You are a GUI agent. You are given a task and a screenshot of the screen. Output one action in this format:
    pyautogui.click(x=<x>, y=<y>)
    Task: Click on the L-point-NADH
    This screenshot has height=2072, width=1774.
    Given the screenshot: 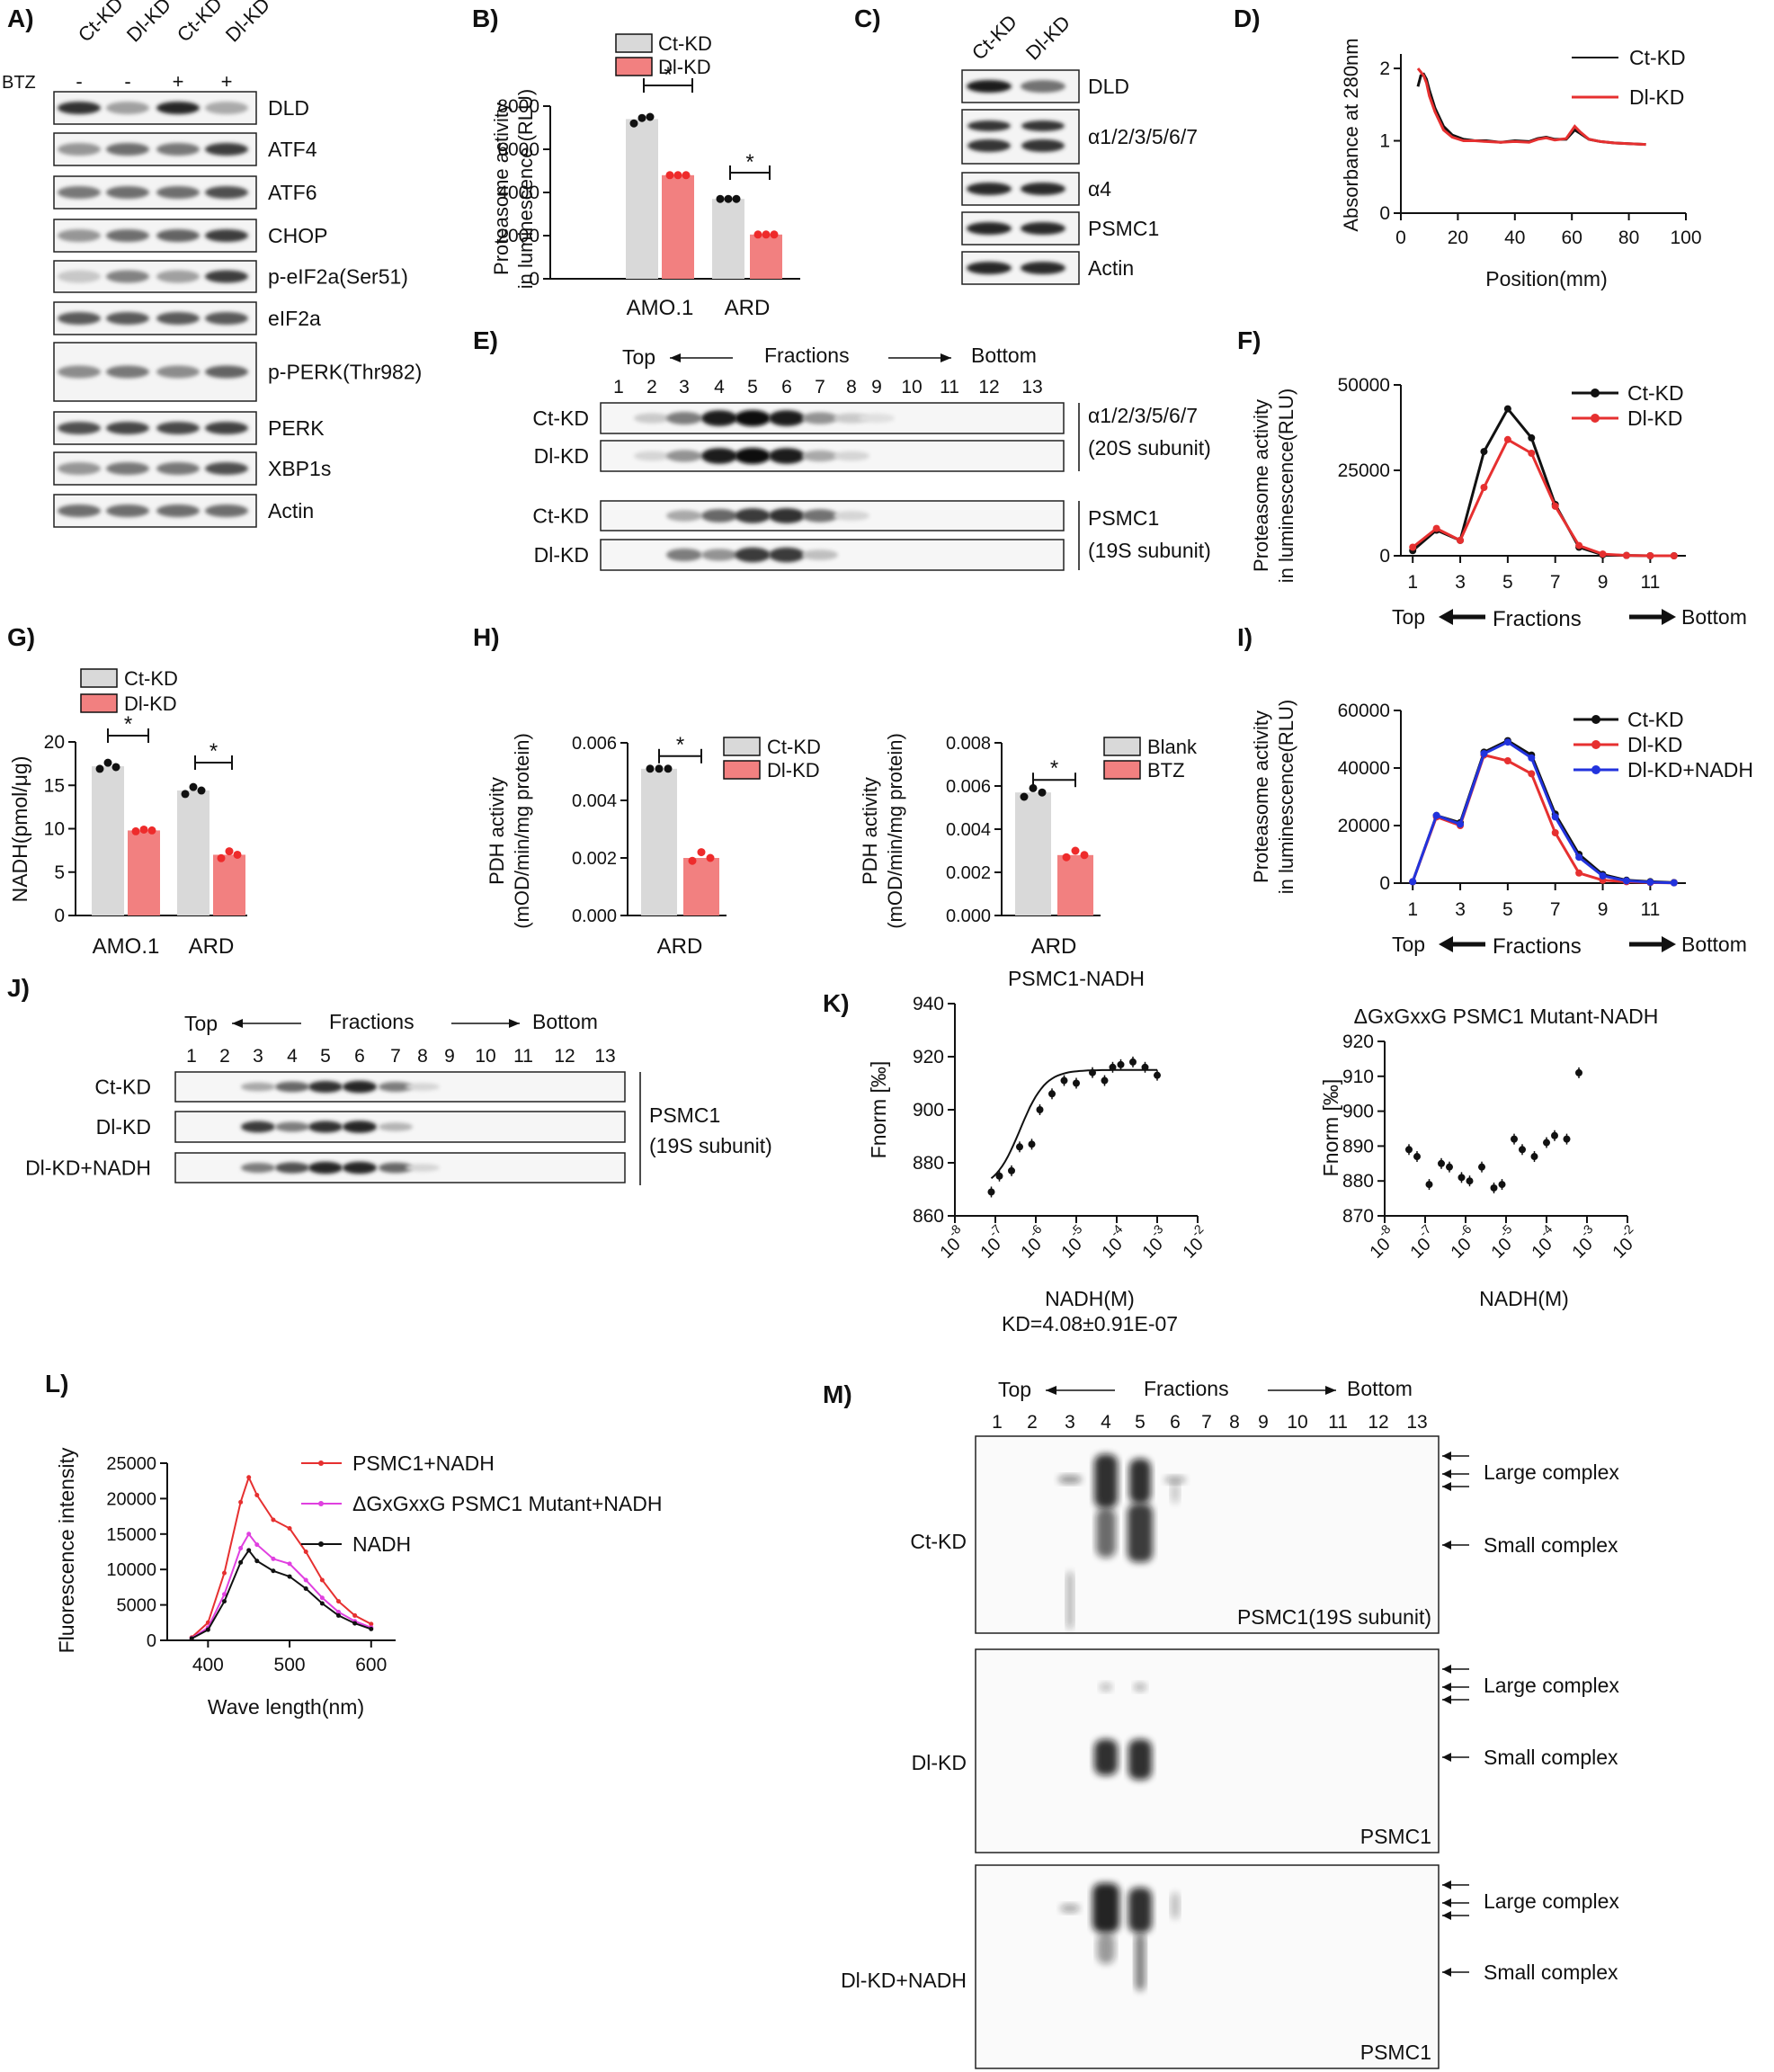 What is the action you would take?
    pyautogui.click(x=224, y=1601)
    